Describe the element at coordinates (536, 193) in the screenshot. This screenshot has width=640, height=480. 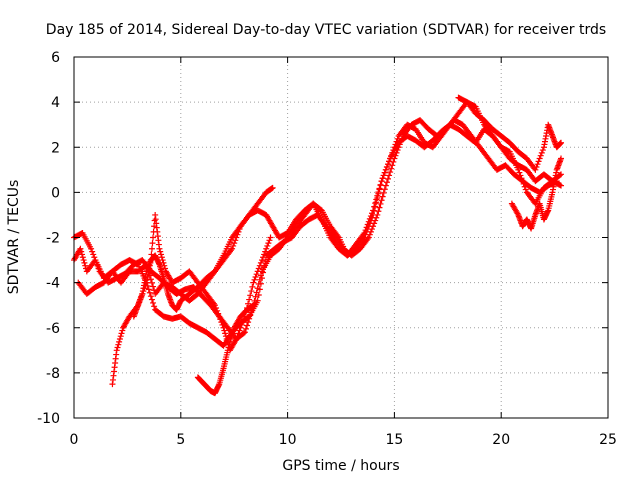
I see `series-trace-h` at that location.